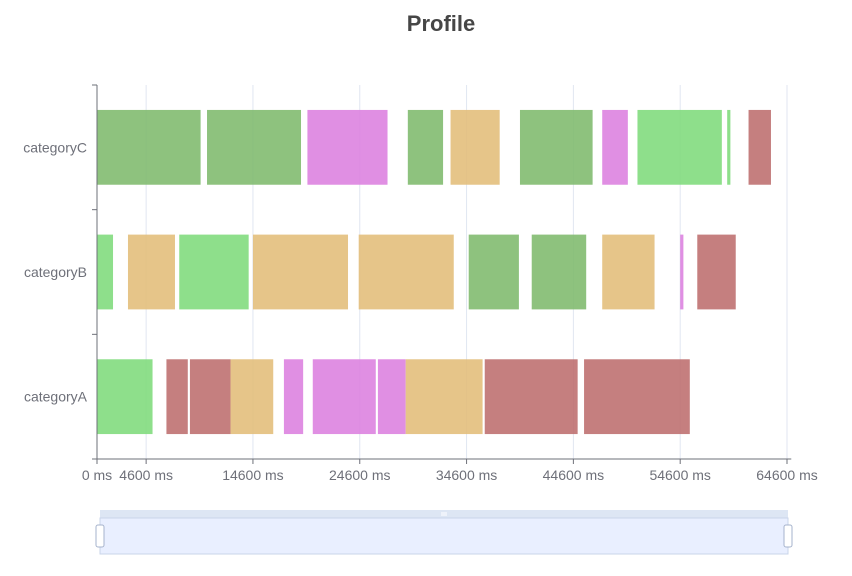 Image resolution: width=852 pixels, height=576 pixels. What do you see at coordinates (146, 475) in the screenshot?
I see `x-tick-label-1: 4600 ms` at bounding box center [146, 475].